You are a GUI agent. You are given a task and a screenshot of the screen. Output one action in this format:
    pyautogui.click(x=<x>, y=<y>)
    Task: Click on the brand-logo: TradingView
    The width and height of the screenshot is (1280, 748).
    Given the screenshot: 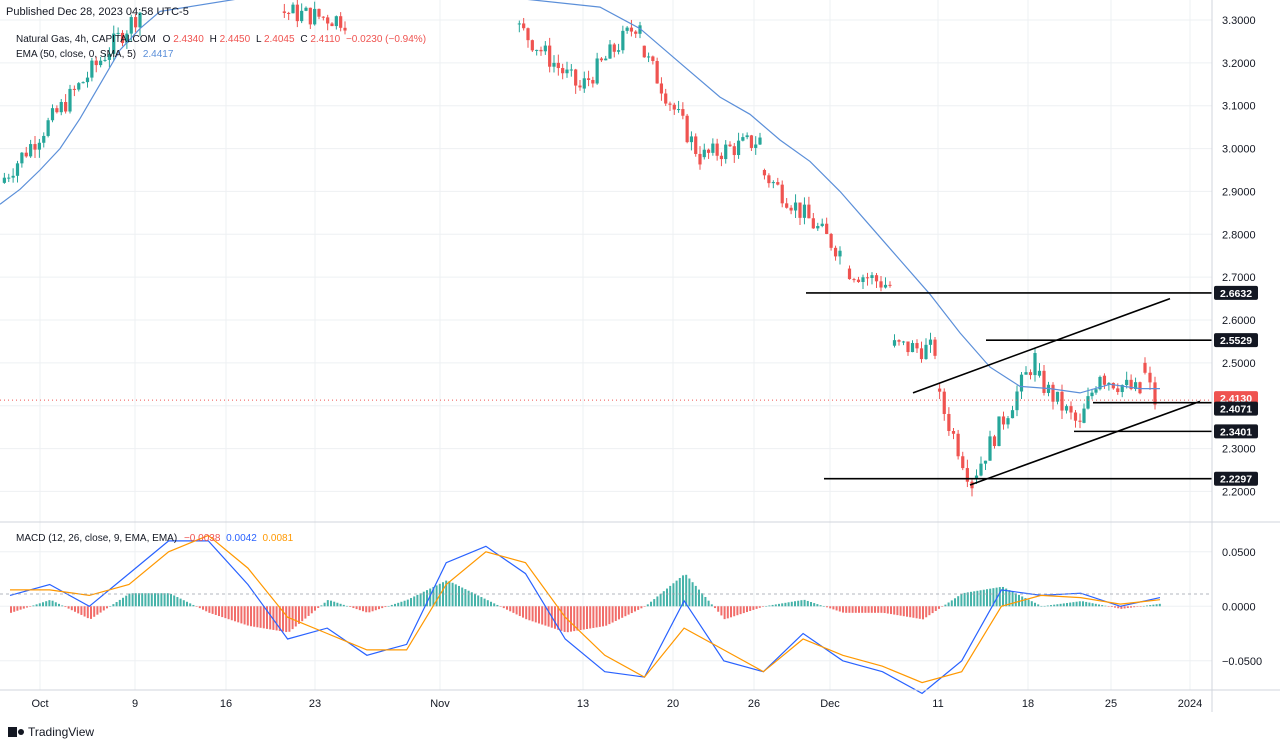 What is the action you would take?
    pyautogui.click(x=51, y=732)
    